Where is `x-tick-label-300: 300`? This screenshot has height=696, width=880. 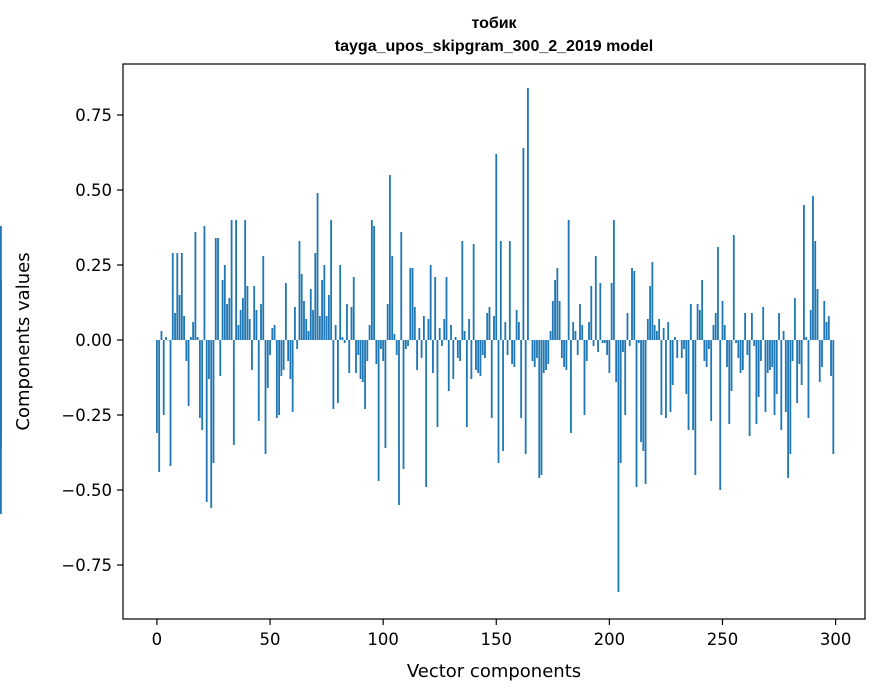
x-tick-label-300: 300 is located at coordinates (836, 639).